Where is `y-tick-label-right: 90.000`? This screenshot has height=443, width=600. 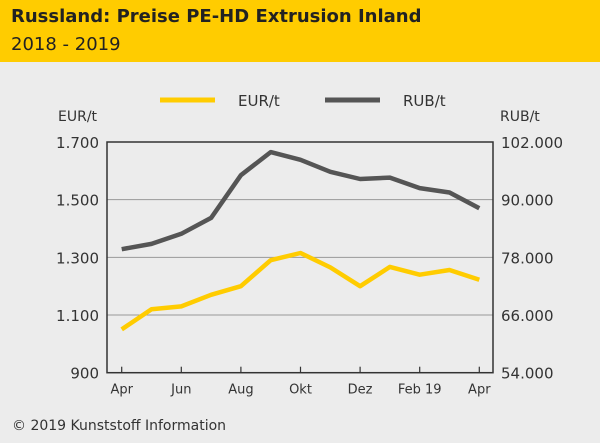
y-tick-label-right: 90.000 is located at coordinates (527, 201).